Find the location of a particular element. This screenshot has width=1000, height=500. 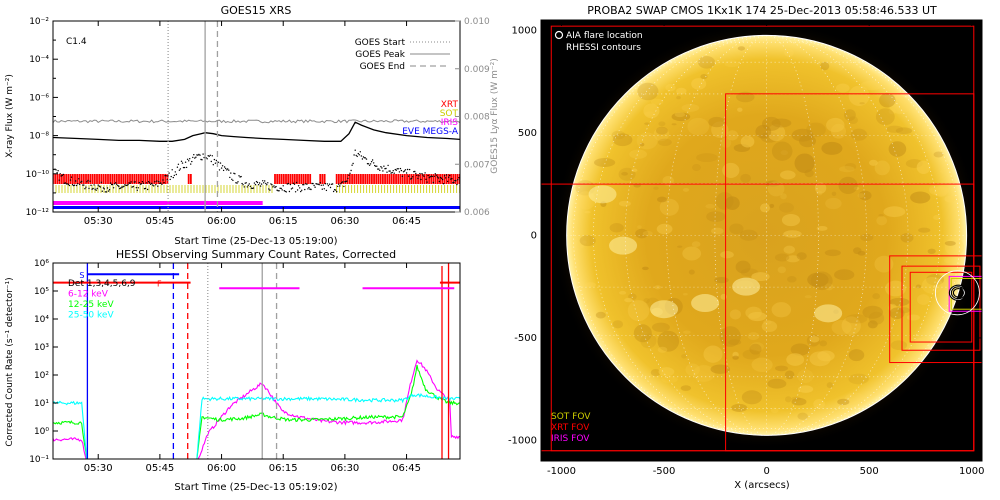

goes-ylabel-right: GOES15 Lyα Flux (W m⁻²) is located at coordinates (495, 116).